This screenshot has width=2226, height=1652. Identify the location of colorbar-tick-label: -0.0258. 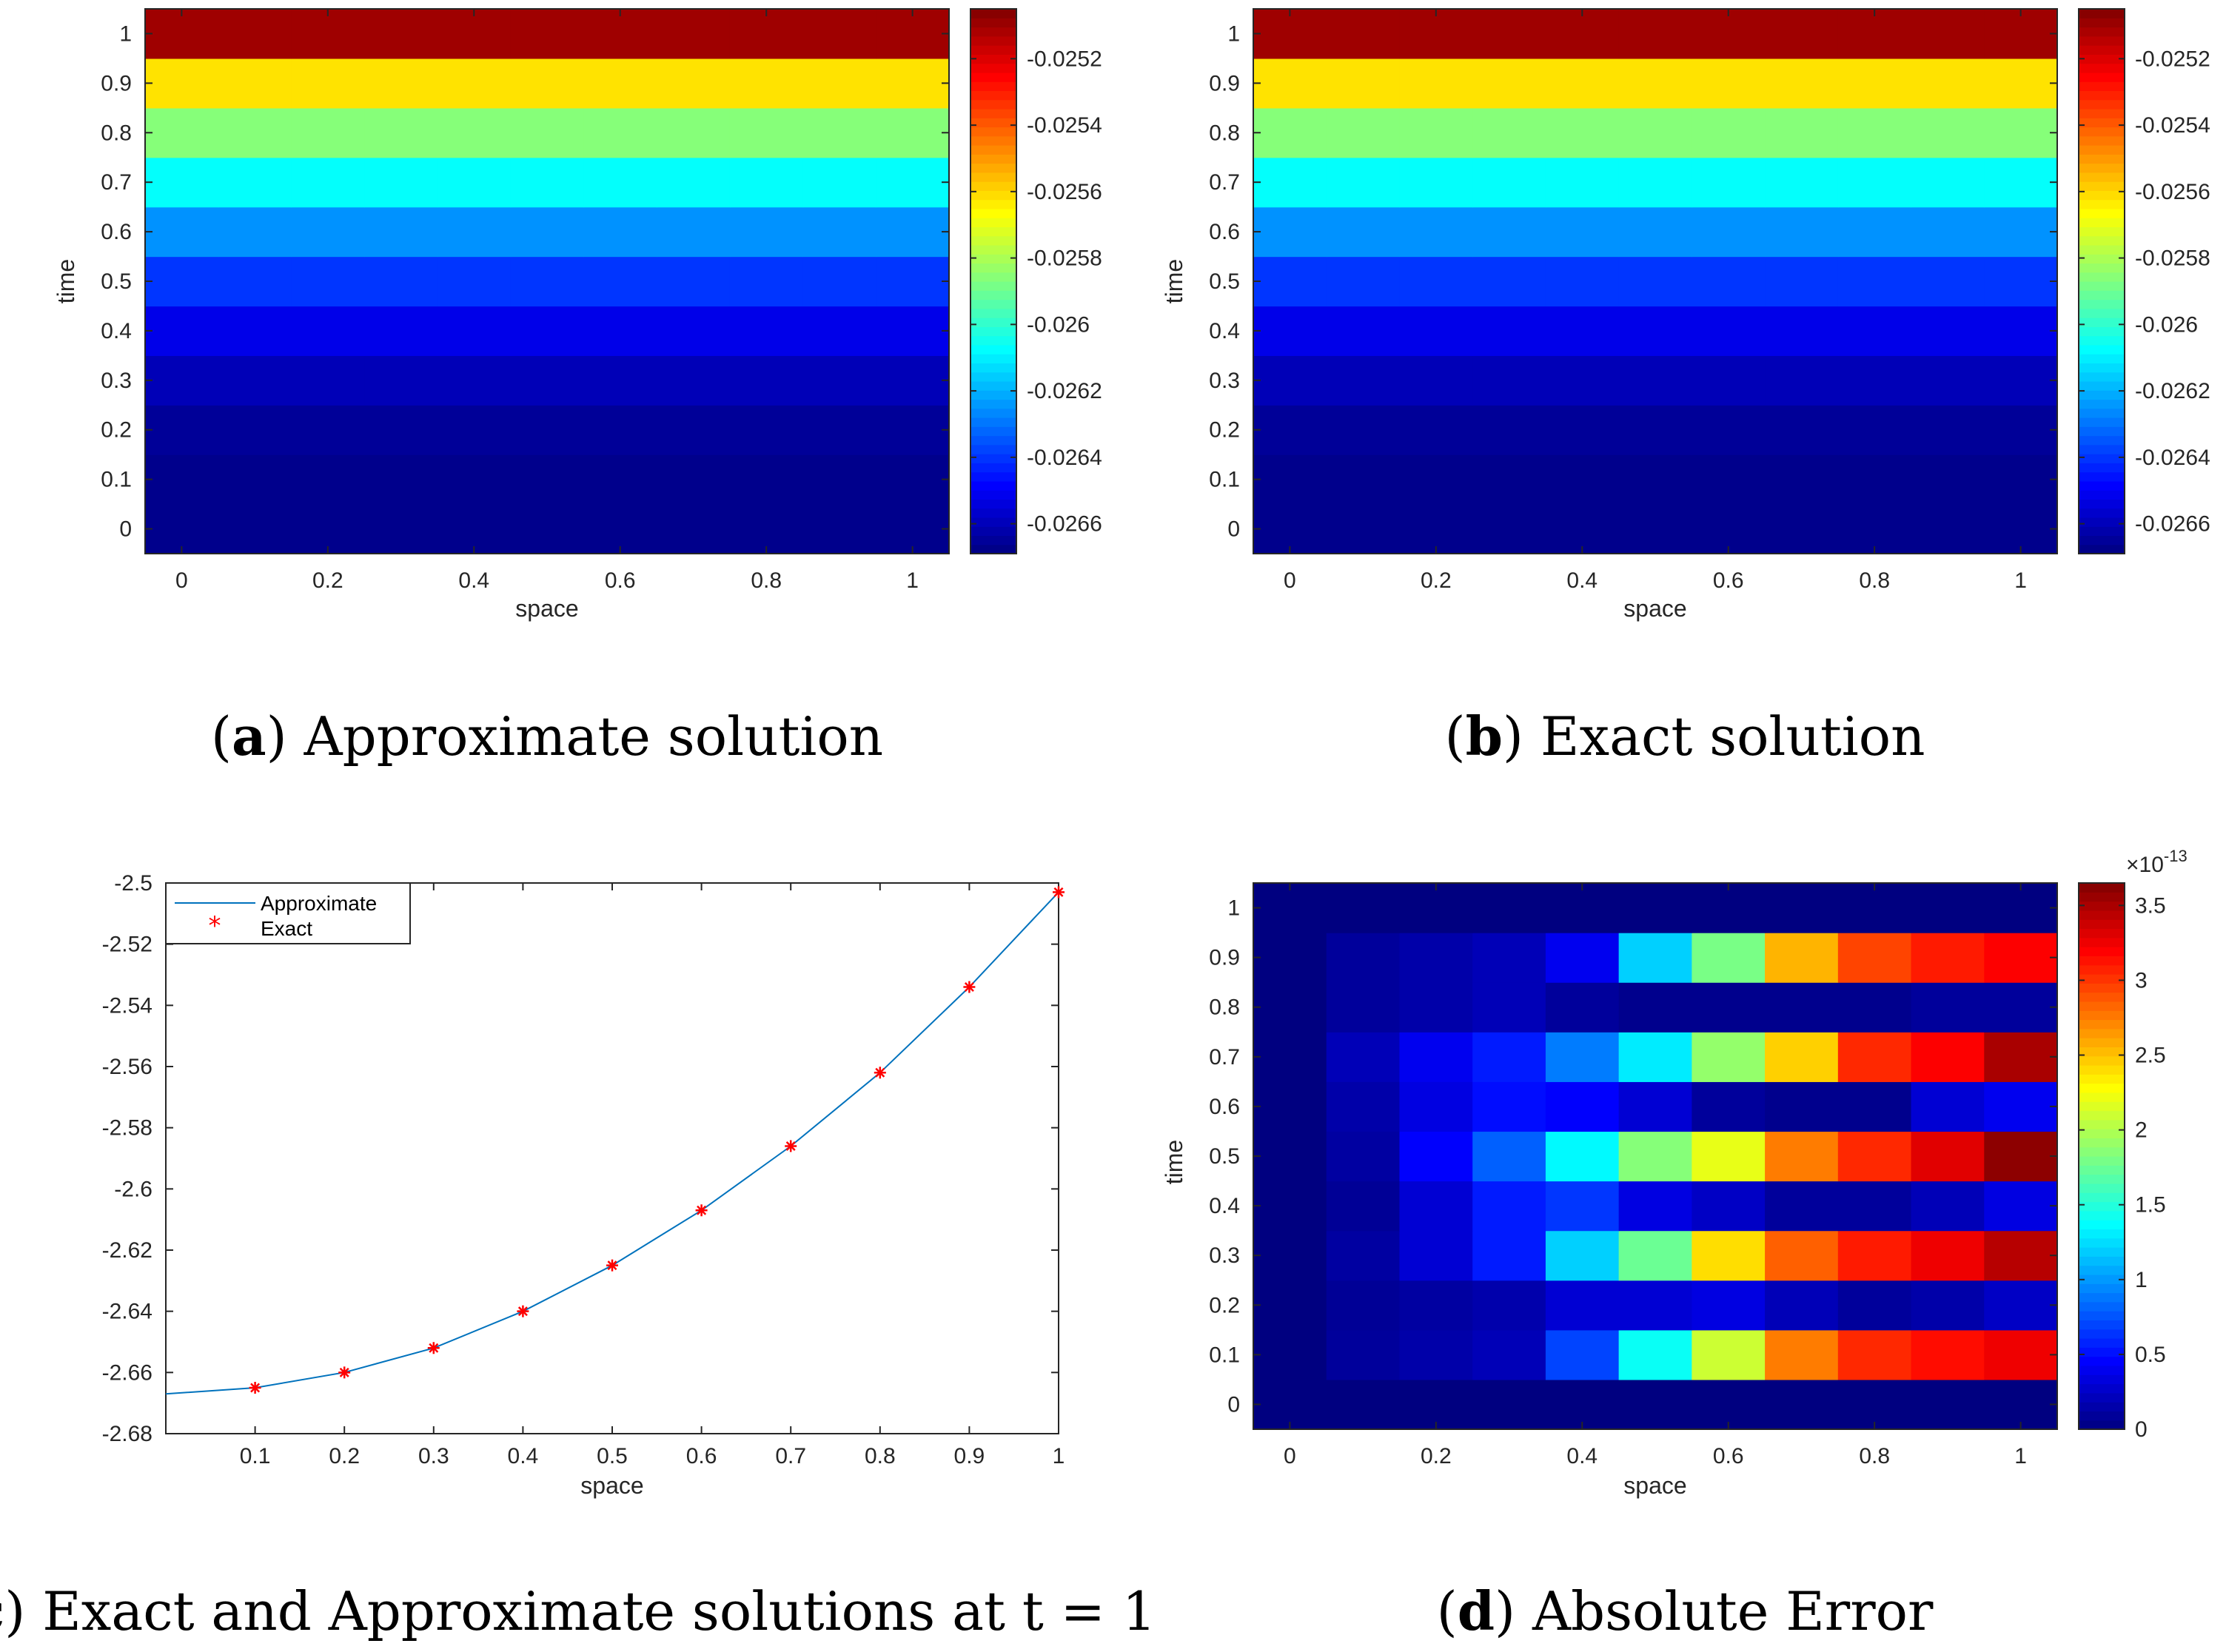
(1064, 258).